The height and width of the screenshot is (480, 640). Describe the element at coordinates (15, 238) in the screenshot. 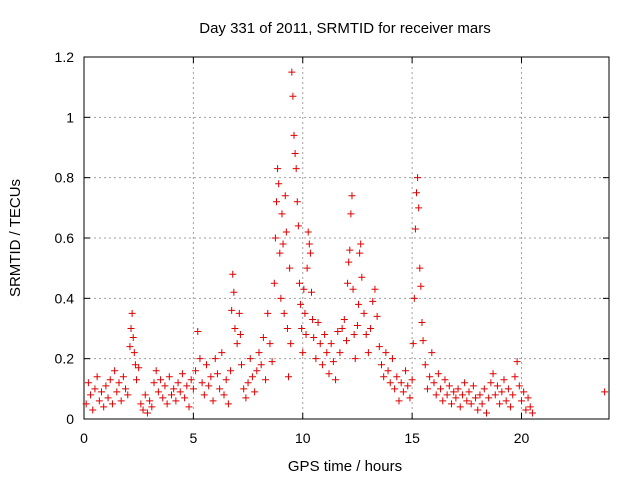

I see `y-axis-label: SRMTID / TECUs` at that location.